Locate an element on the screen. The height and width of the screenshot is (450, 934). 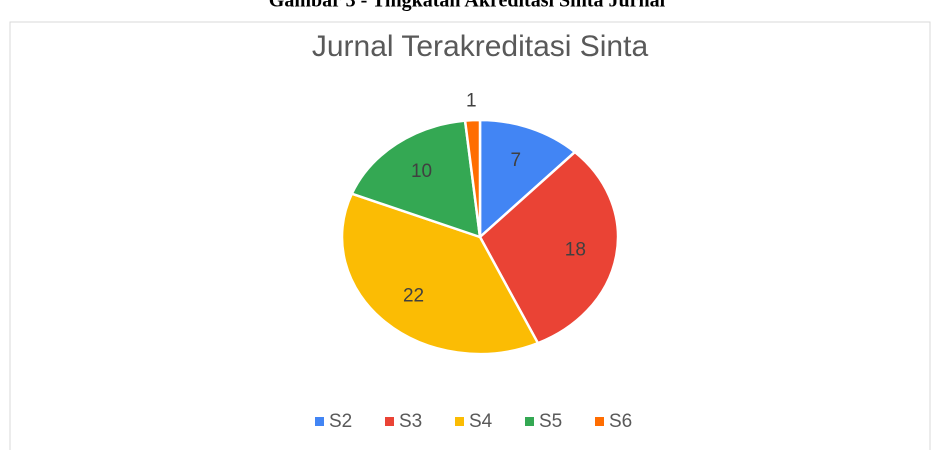
data-label: 18 is located at coordinates (575, 249).